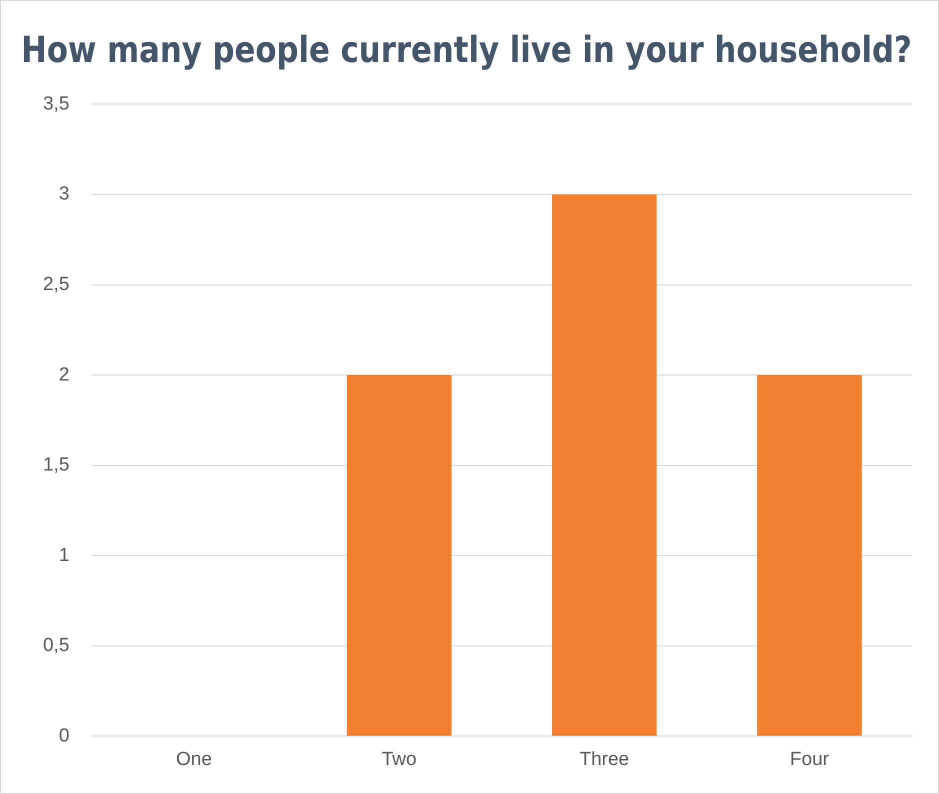 This screenshot has width=939, height=794. I want to click on y-tick-label: 2,5, so click(56, 285).